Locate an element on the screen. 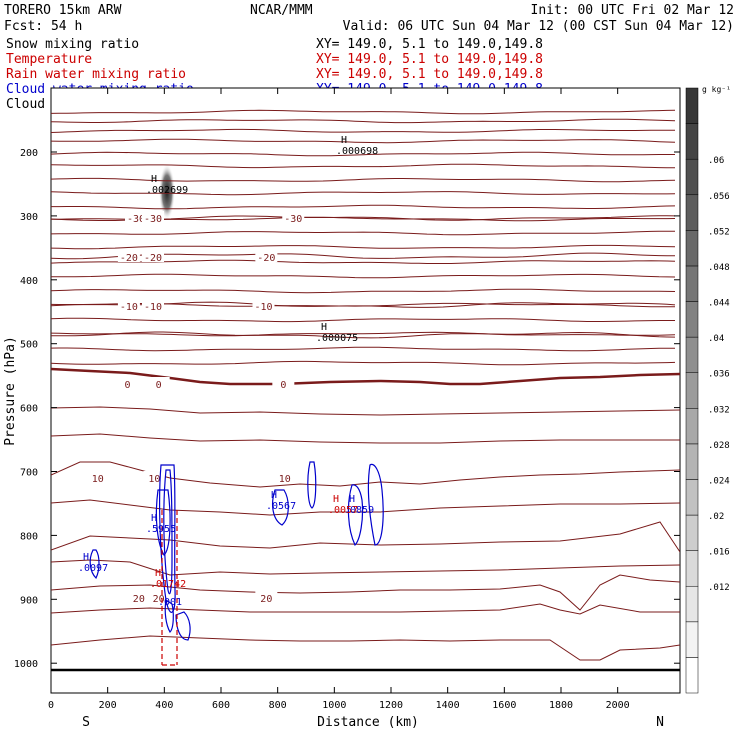 The image size is (740, 740). x-tick-label: 1600 is located at coordinates (504, 705).